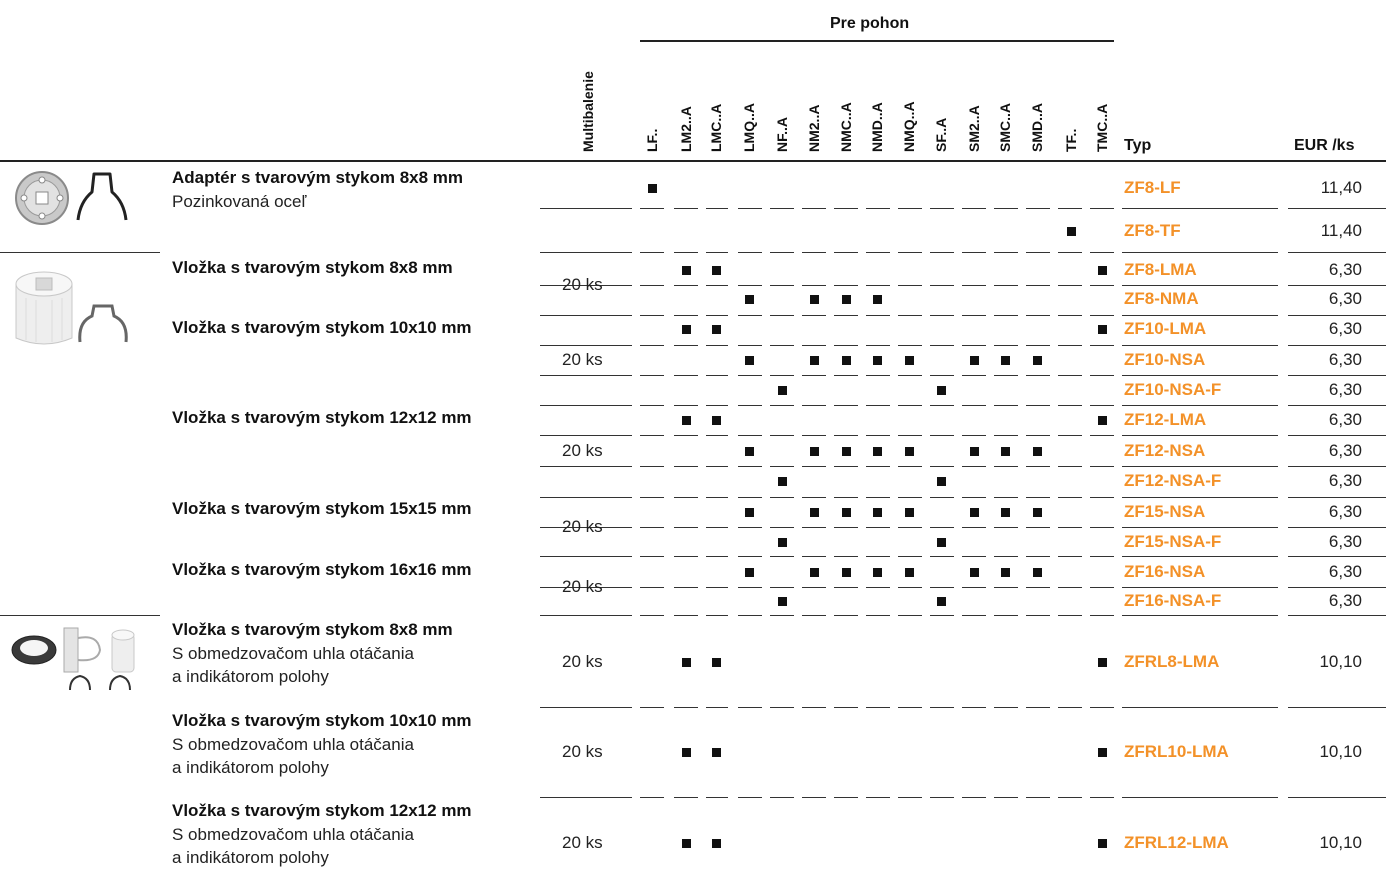  Describe the element at coordinates (71, 198) in the screenshot. I see `adapter-clip-image` at that location.